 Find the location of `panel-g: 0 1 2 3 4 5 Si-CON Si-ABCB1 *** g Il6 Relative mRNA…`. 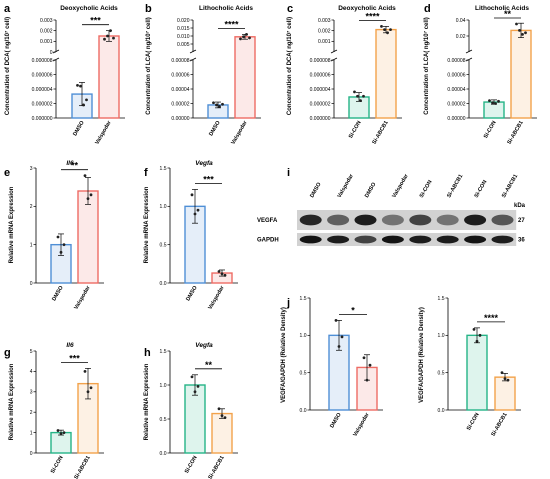

panel-g: 0 1 2 3 4 5 Si-CON Si-ABCB1 *** g Il6 Relative mRNA… is located at coordinates (54, 410).